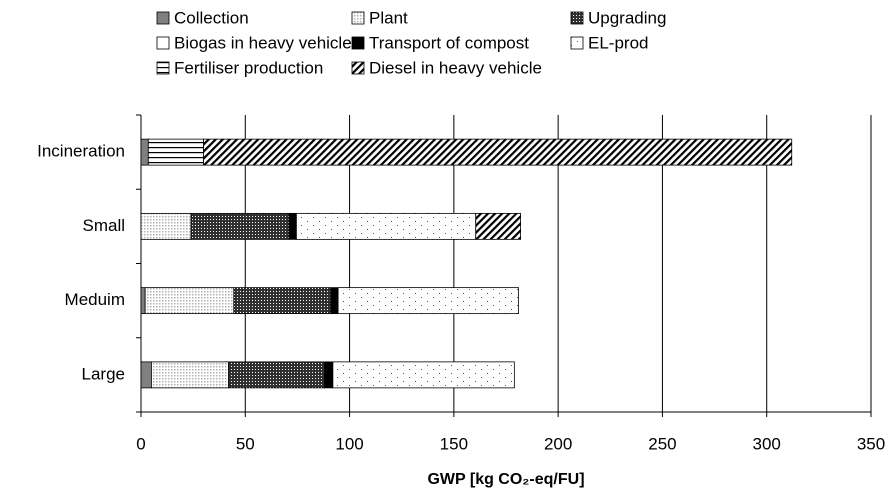  I want to click on legend-label: Transport of compost, so click(449, 42).